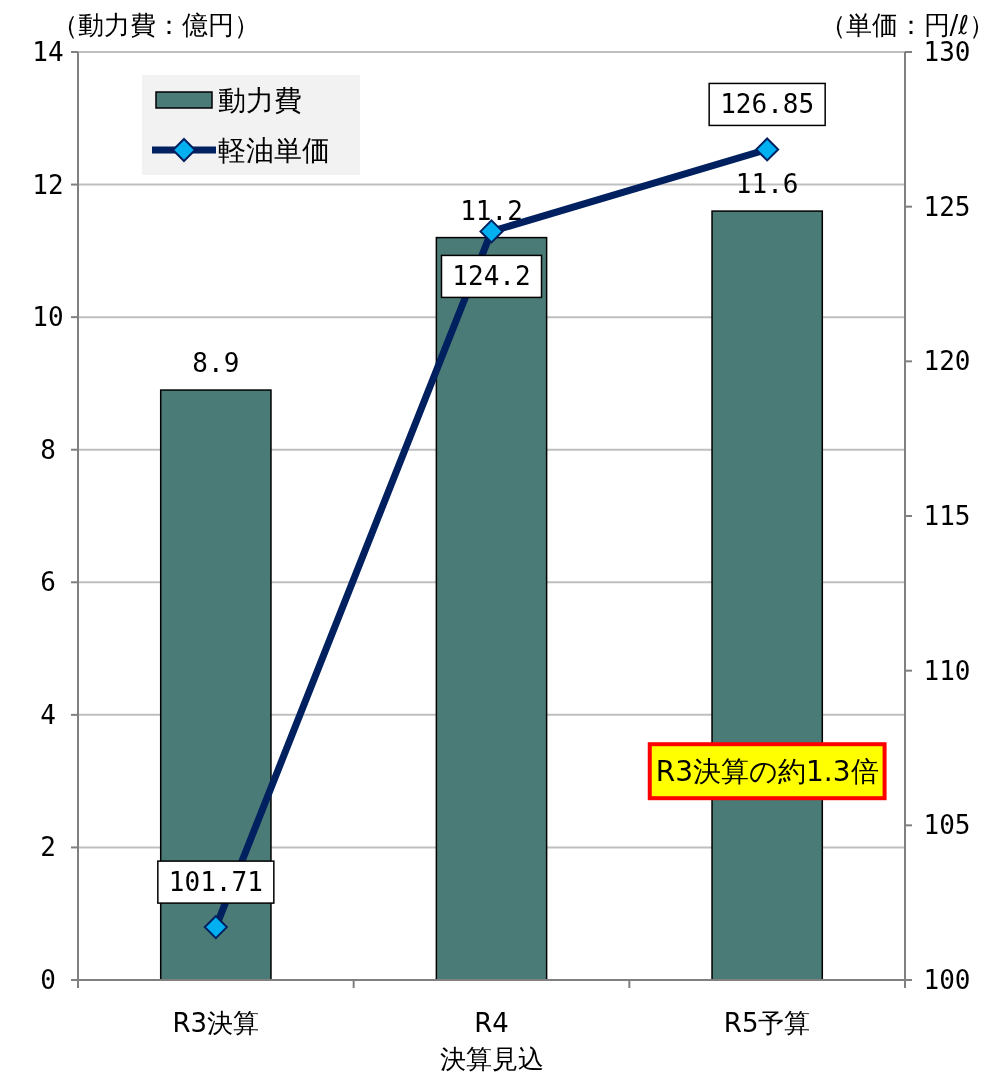 The width and height of the screenshot is (1000, 1080). Describe the element at coordinates (947, 516) in the screenshot. I see `y2-tick-label: 115` at that location.